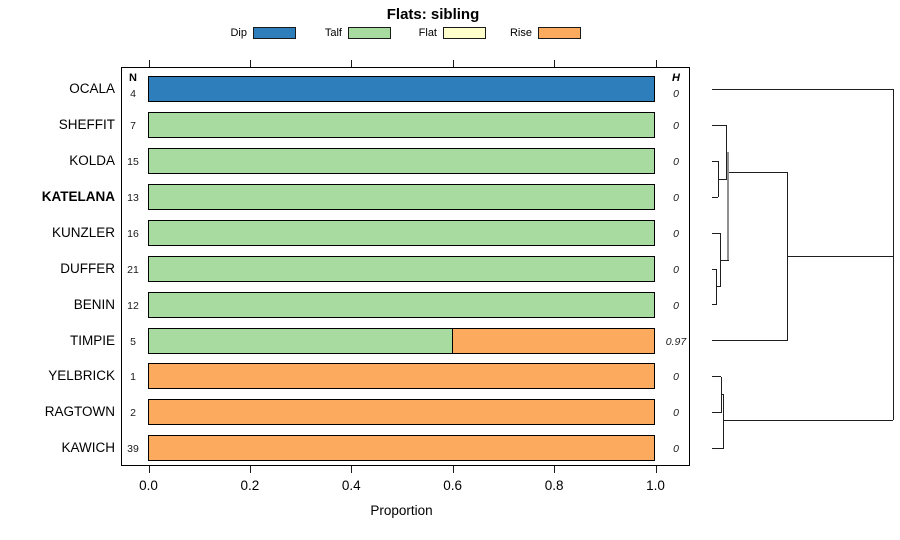 The image size is (900, 540). I want to click on axis-tick-label: 0.8, so click(554, 485).